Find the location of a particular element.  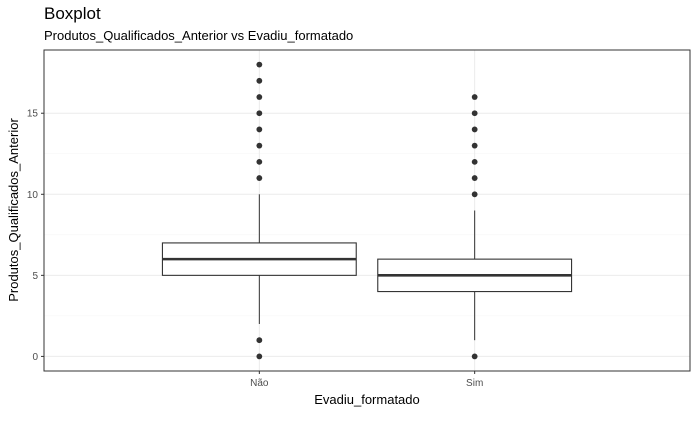

x-tick-label: Sim is located at coordinates (474, 383).